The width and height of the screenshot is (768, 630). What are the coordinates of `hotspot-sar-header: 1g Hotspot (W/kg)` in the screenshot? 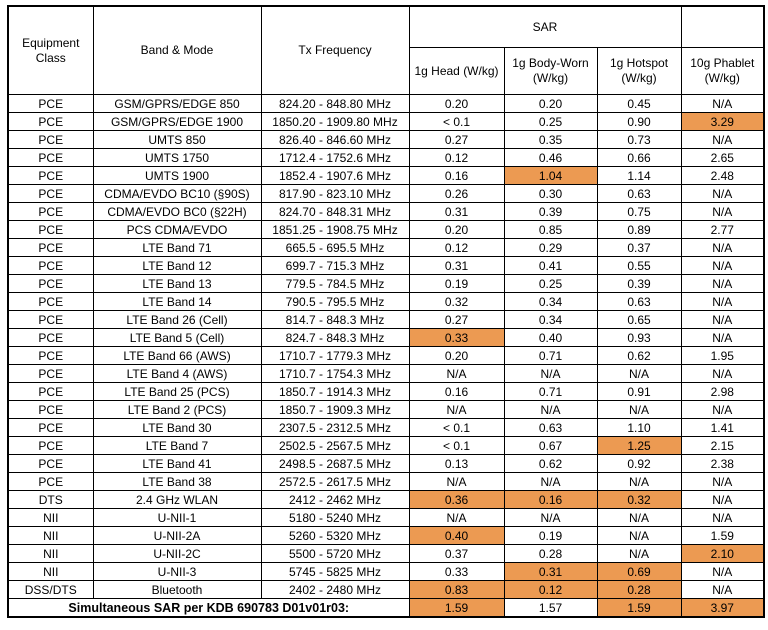 It's located at (639, 71).